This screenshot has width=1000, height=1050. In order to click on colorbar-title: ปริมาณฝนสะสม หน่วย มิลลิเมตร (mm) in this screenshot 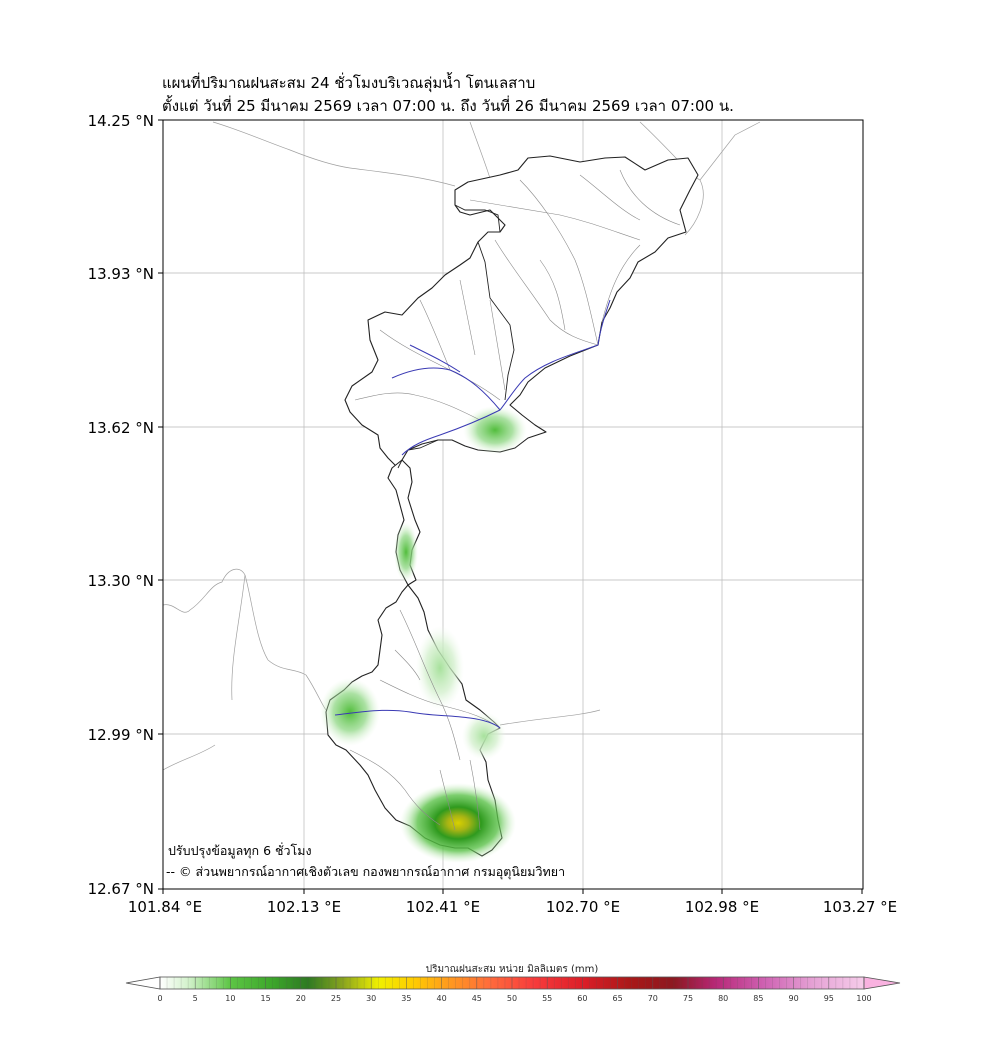, I will do `click(512, 969)`.